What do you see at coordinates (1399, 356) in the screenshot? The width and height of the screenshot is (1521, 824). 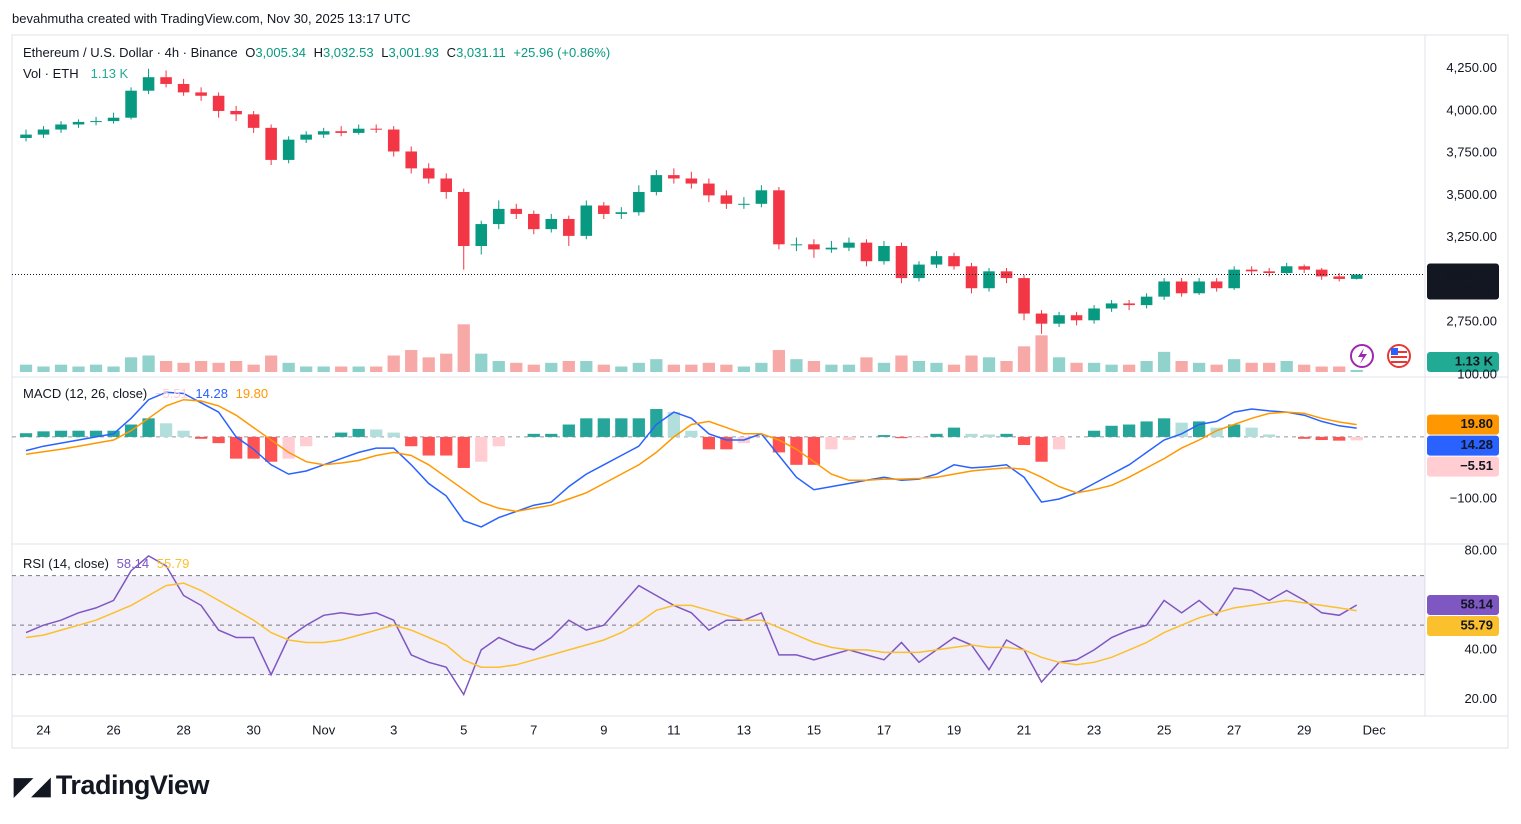 I see `flag-icon` at bounding box center [1399, 356].